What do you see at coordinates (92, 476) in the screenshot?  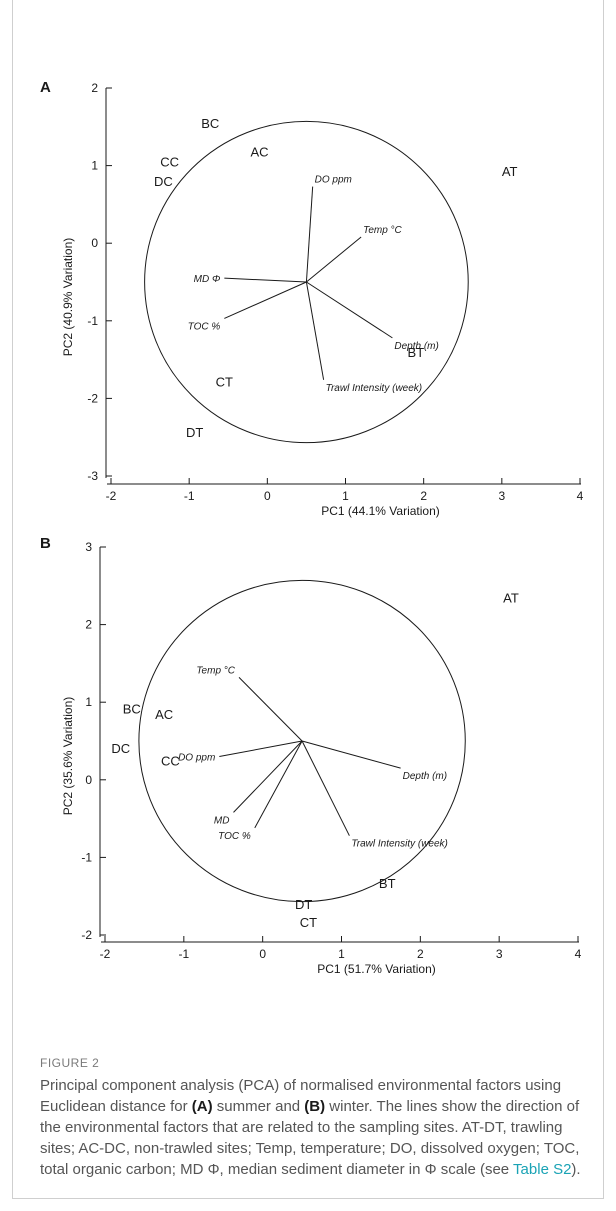 I see `y-tick-label: -3` at bounding box center [92, 476].